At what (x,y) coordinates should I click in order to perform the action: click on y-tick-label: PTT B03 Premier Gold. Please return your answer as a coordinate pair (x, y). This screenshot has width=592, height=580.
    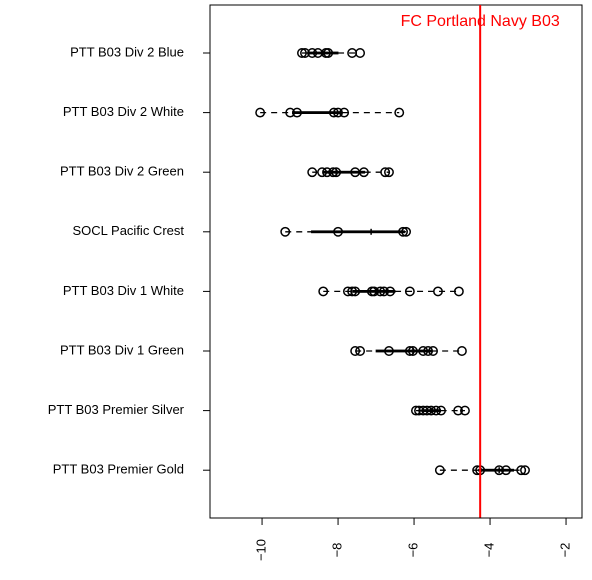
    Looking at the image, I should click on (118, 469).